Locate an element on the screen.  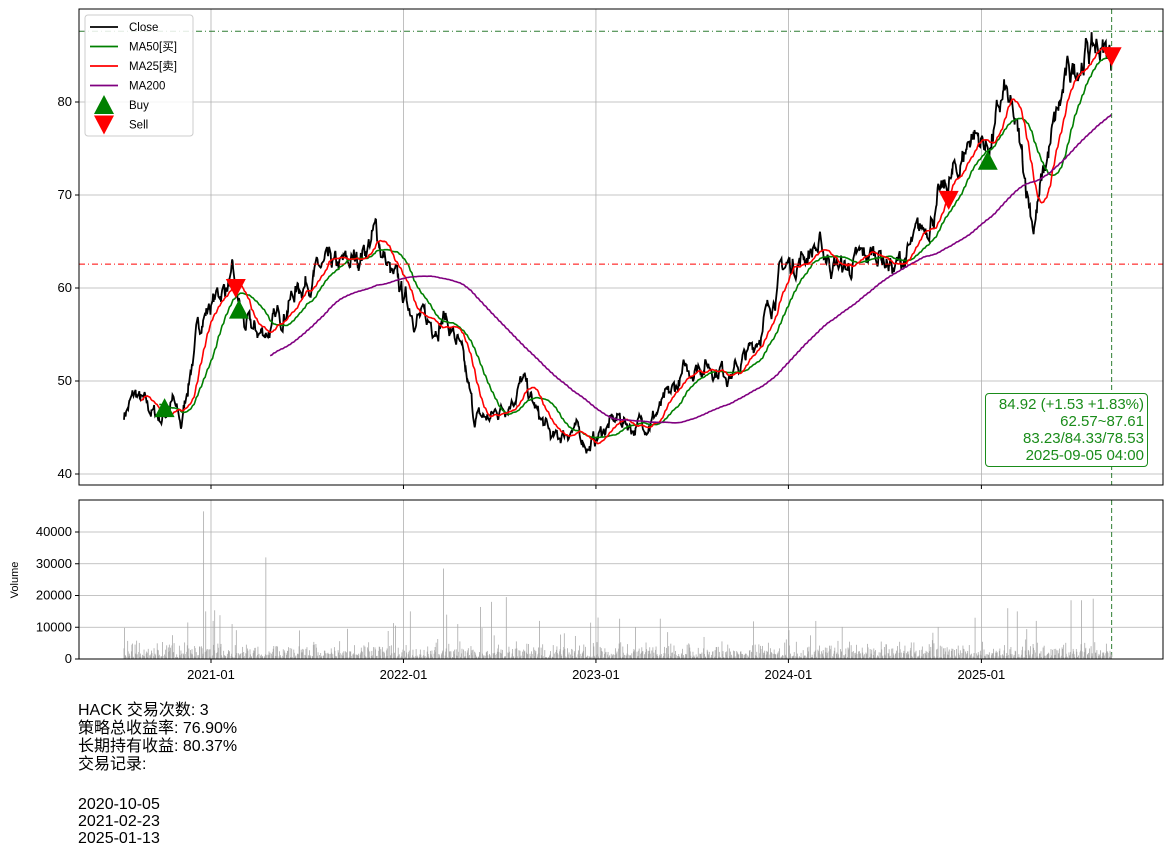
legend-label-ma25: MA25[卖] is located at coordinates (153, 66).